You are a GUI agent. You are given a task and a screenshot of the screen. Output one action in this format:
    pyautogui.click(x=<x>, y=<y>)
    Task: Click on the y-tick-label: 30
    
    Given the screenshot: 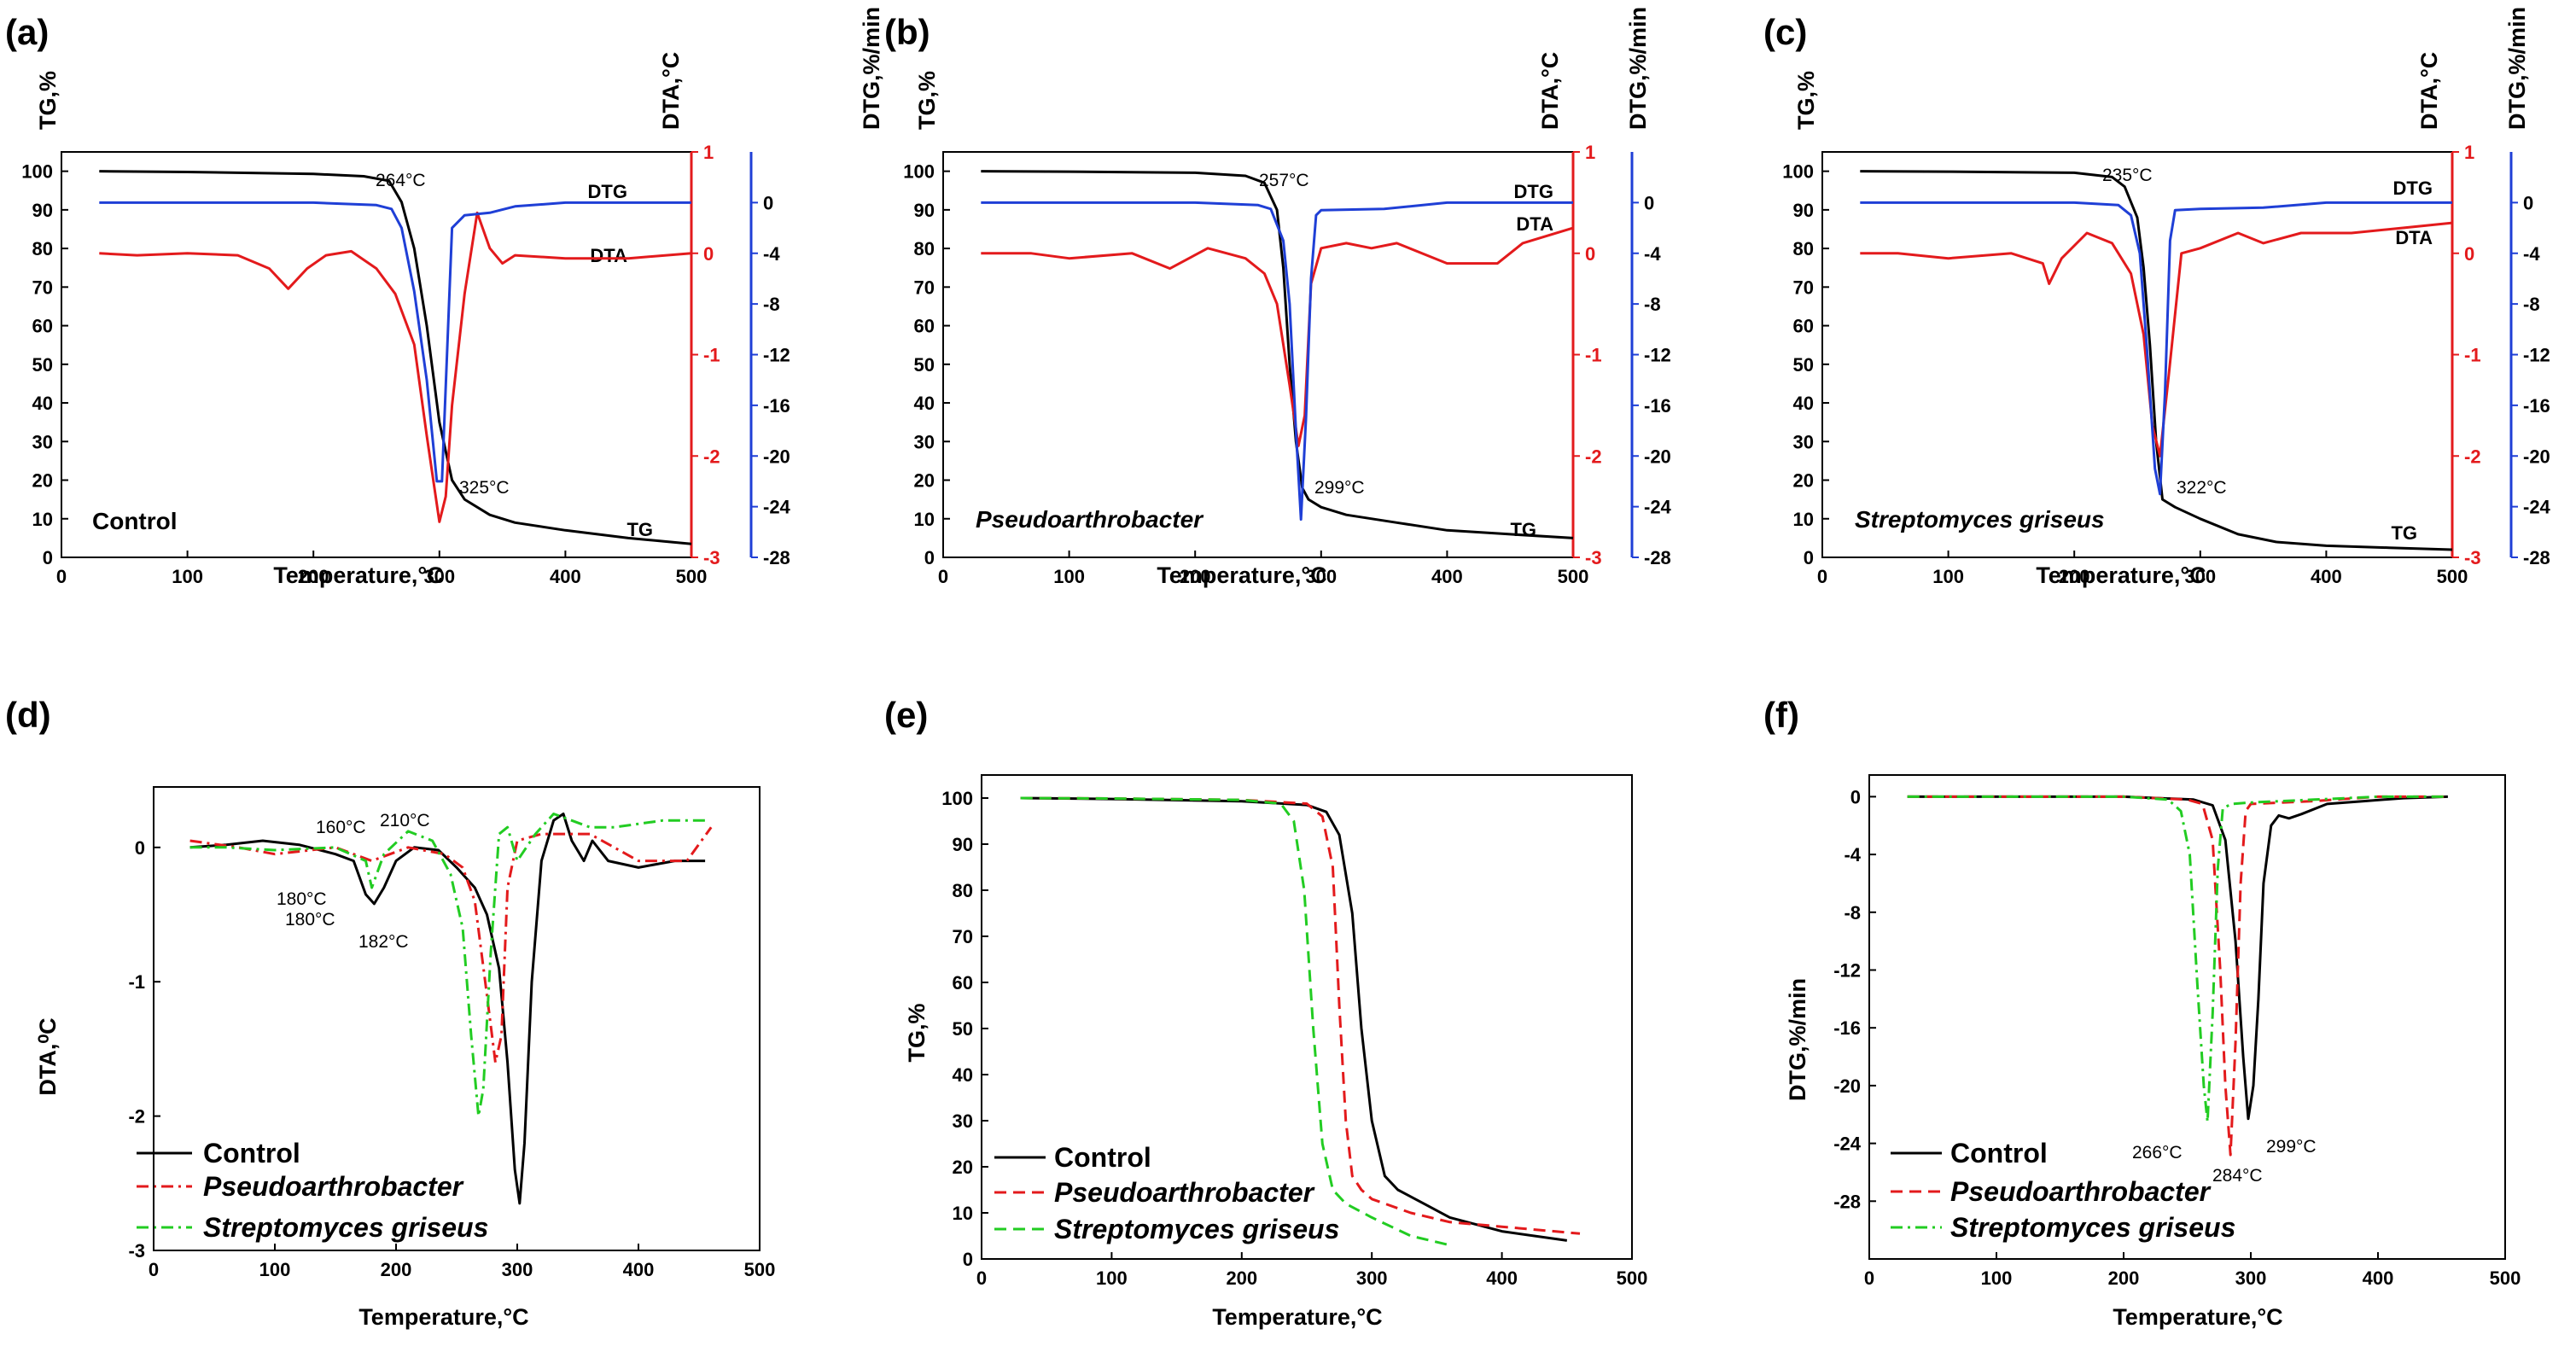 What is the action you would take?
    pyautogui.click(x=963, y=1121)
    